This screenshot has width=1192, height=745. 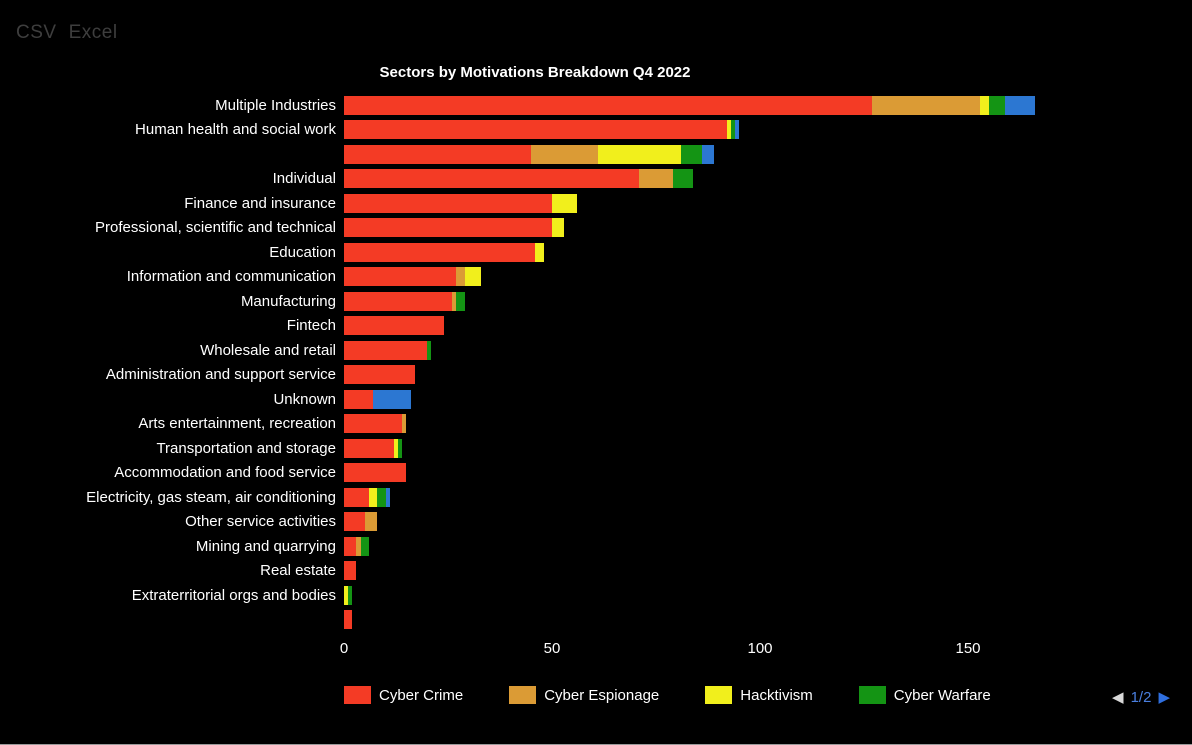 What do you see at coordinates (260, 203) in the screenshot?
I see `category-label: Finance and insurance` at bounding box center [260, 203].